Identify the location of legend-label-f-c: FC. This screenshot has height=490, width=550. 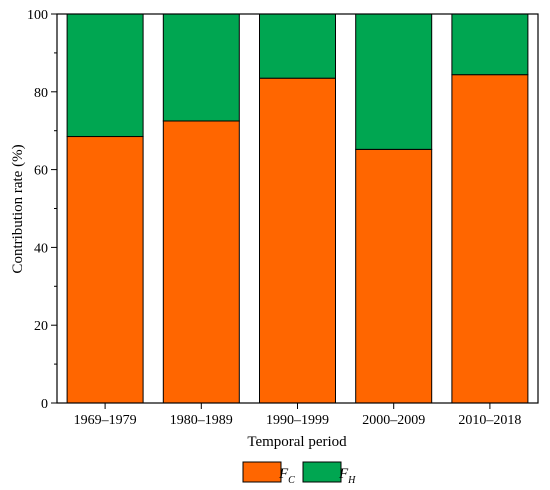
(286, 476).